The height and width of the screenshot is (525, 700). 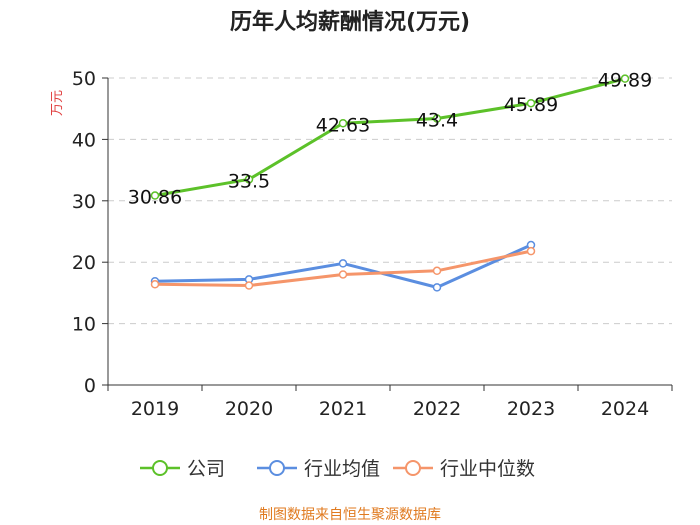 I want to click on source-note: 制图数据来自恒生聚源数据库, so click(x=350, y=515).